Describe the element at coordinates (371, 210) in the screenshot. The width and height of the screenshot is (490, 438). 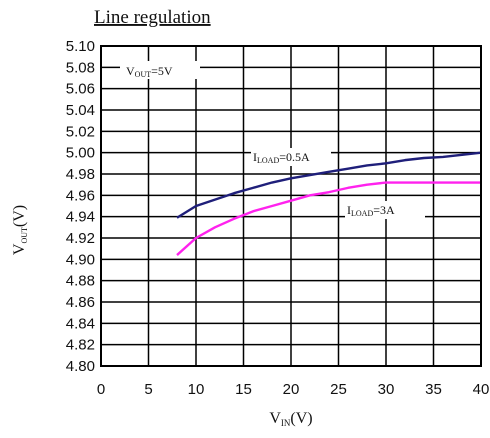
I see `series-label-3a: ILOAD=3A` at that location.